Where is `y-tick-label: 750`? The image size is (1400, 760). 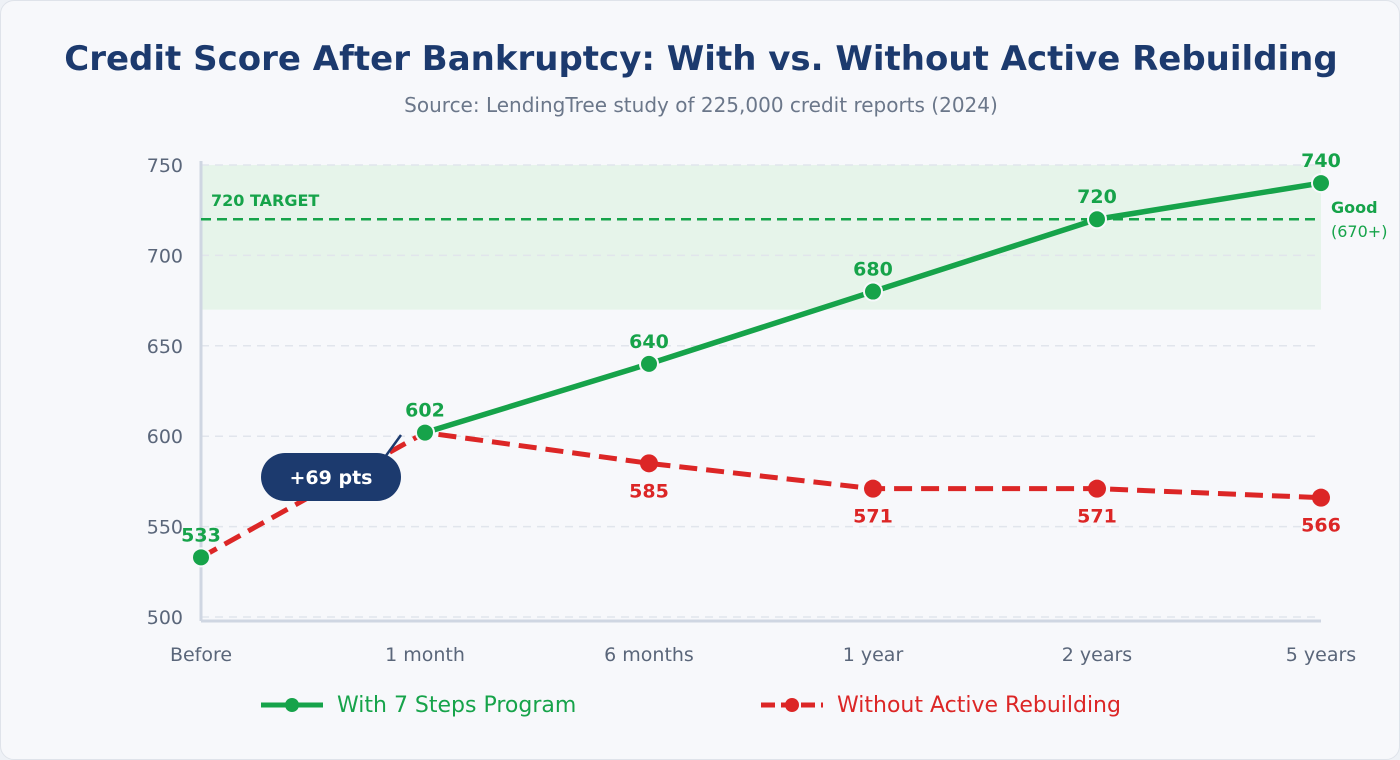
y-tick-label: 750 is located at coordinates (165, 166).